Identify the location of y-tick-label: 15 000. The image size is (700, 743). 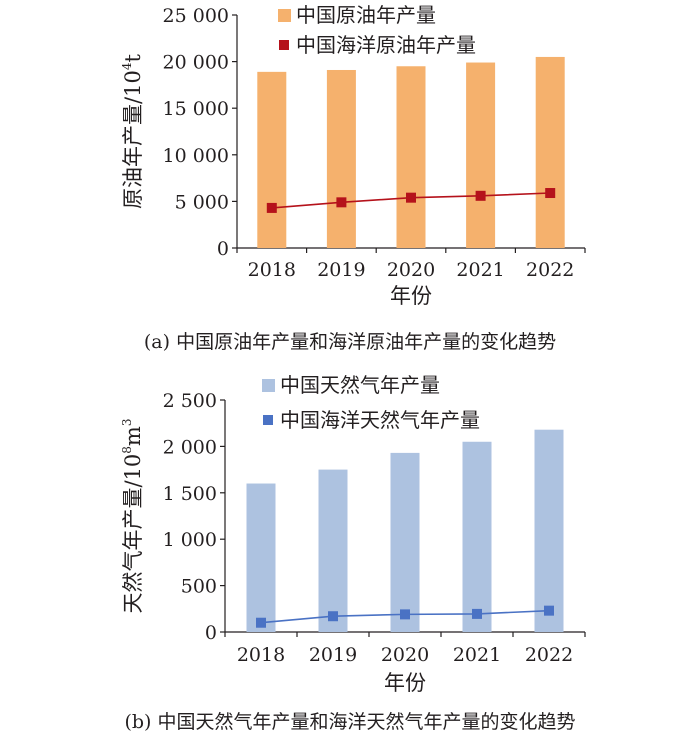
(196, 109).